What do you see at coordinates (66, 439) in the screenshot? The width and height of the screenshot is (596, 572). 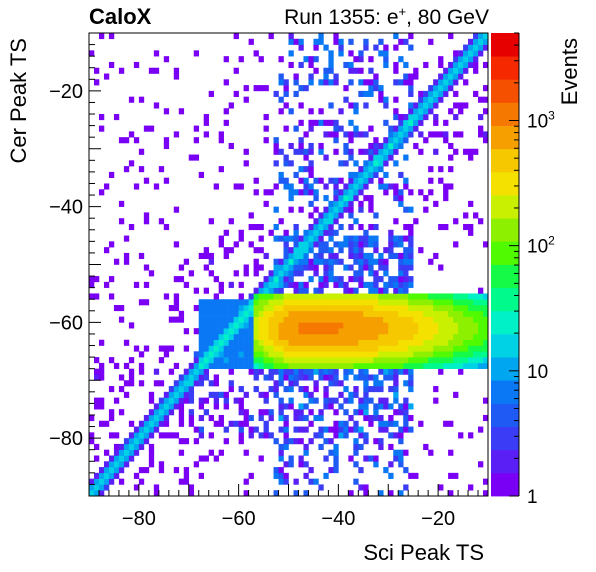 I see `y-tick-label: −80` at bounding box center [66, 439].